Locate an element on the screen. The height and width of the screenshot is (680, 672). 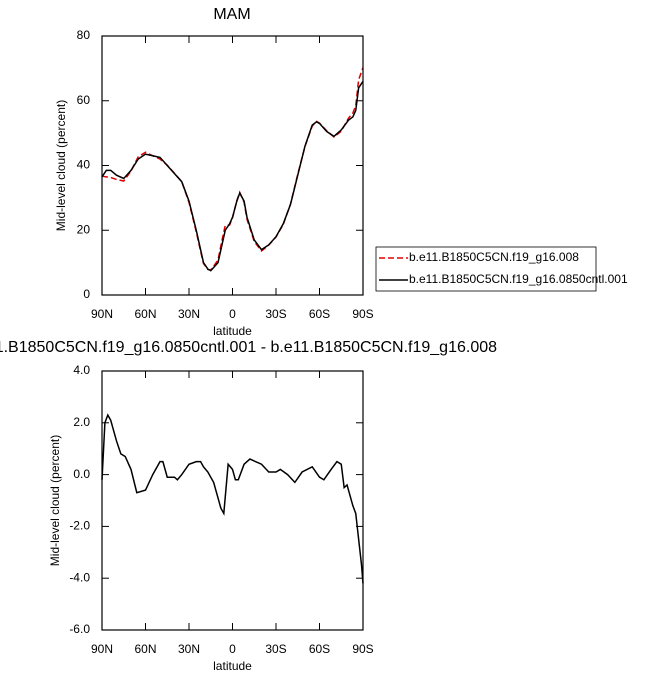
y-tick-label: 60 is located at coordinates (84, 100).